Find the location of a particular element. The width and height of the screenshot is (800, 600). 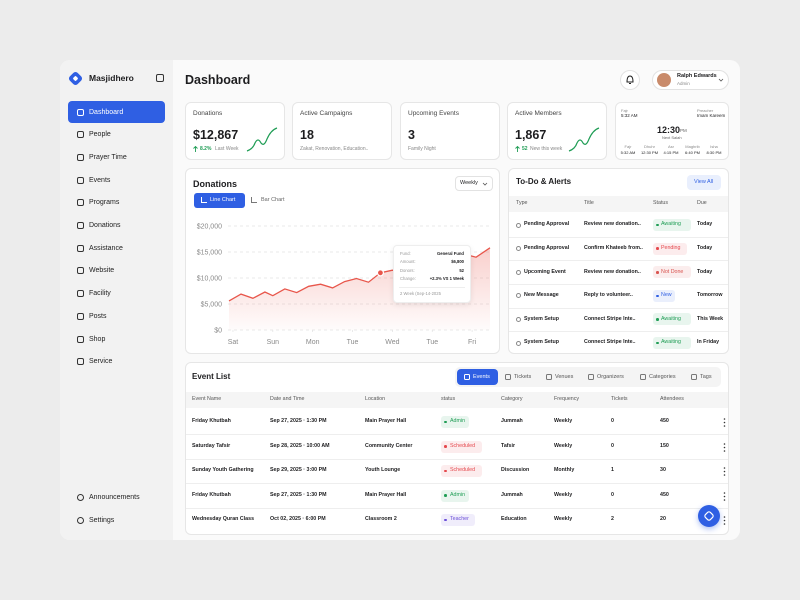

event-tab: Venues is located at coordinates (564, 376).